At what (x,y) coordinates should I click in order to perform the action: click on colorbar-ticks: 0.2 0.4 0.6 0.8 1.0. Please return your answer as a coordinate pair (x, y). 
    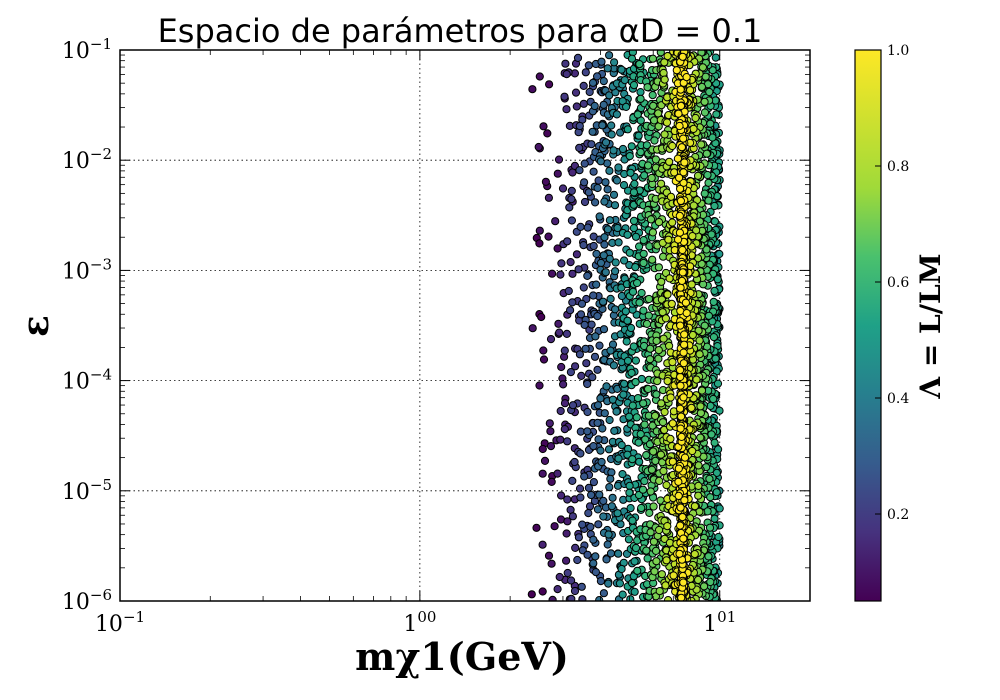
    Looking at the image, I should click on (892, 283).